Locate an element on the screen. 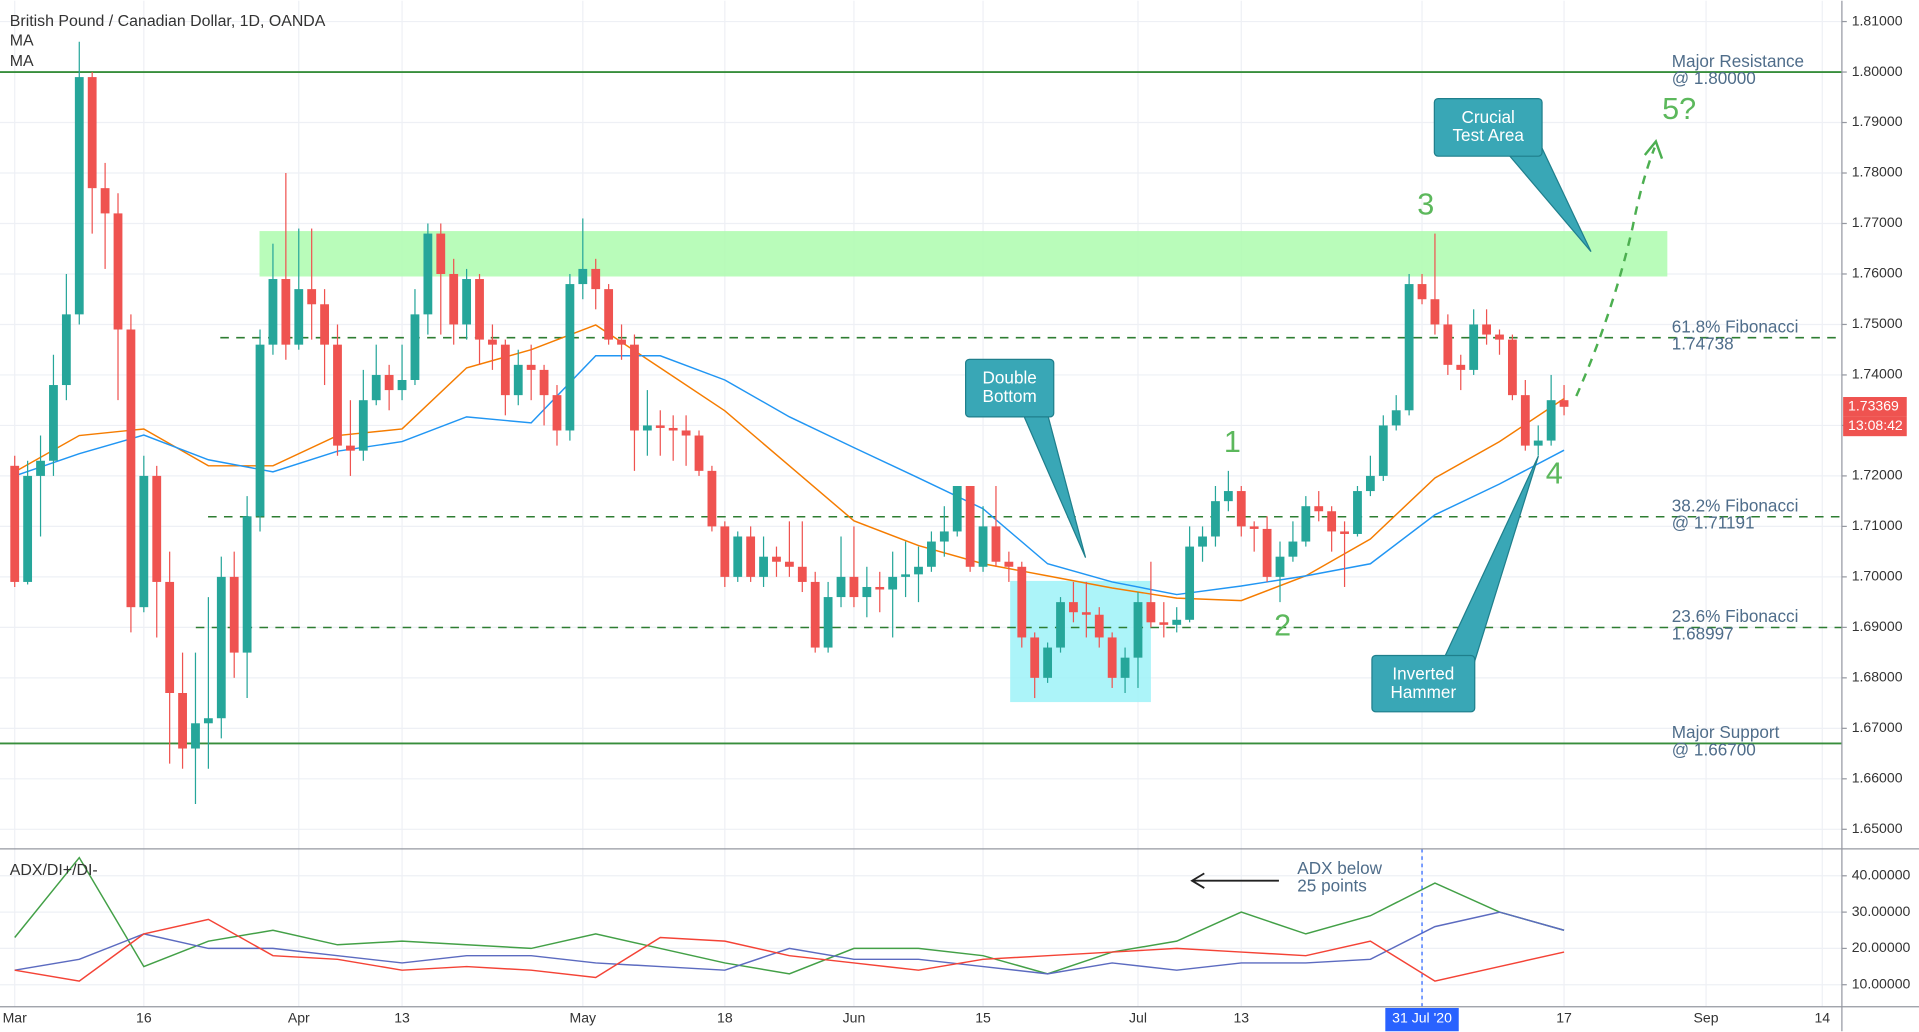 The height and width of the screenshot is (1032, 1919). x-tick-label: 13 is located at coordinates (1241, 1018).